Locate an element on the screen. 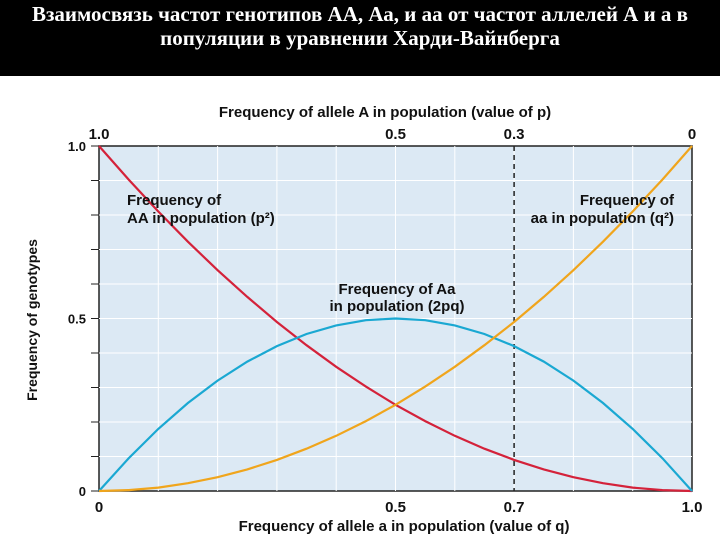 This screenshot has width=720, height=540. y-tick-label: 0.5 is located at coordinates (77, 319).